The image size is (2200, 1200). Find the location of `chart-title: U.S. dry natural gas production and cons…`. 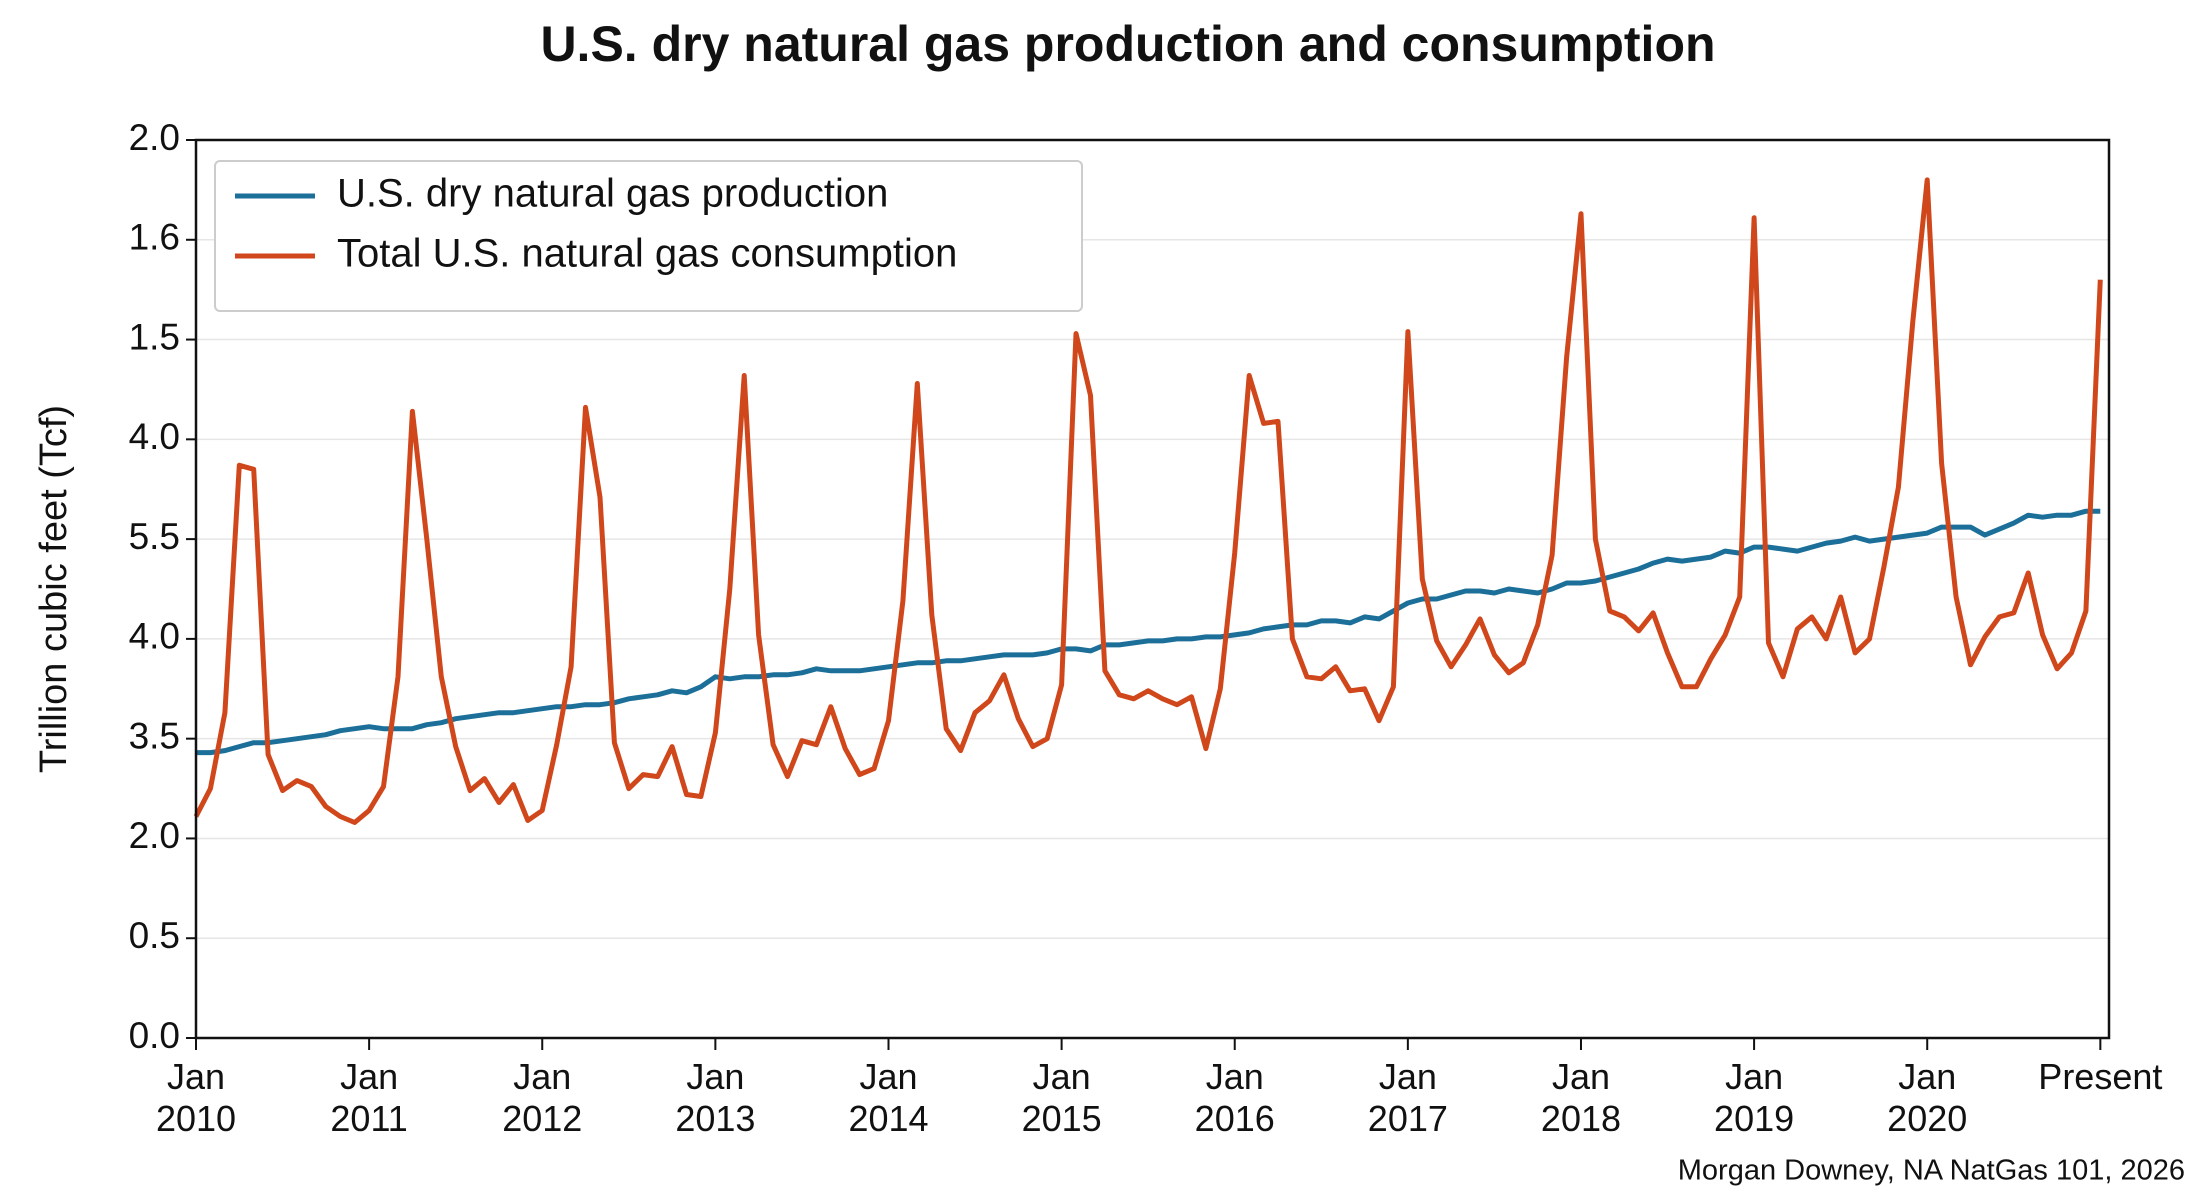

chart-title: U.S. dry natural gas production and cons… is located at coordinates (1127, 44).